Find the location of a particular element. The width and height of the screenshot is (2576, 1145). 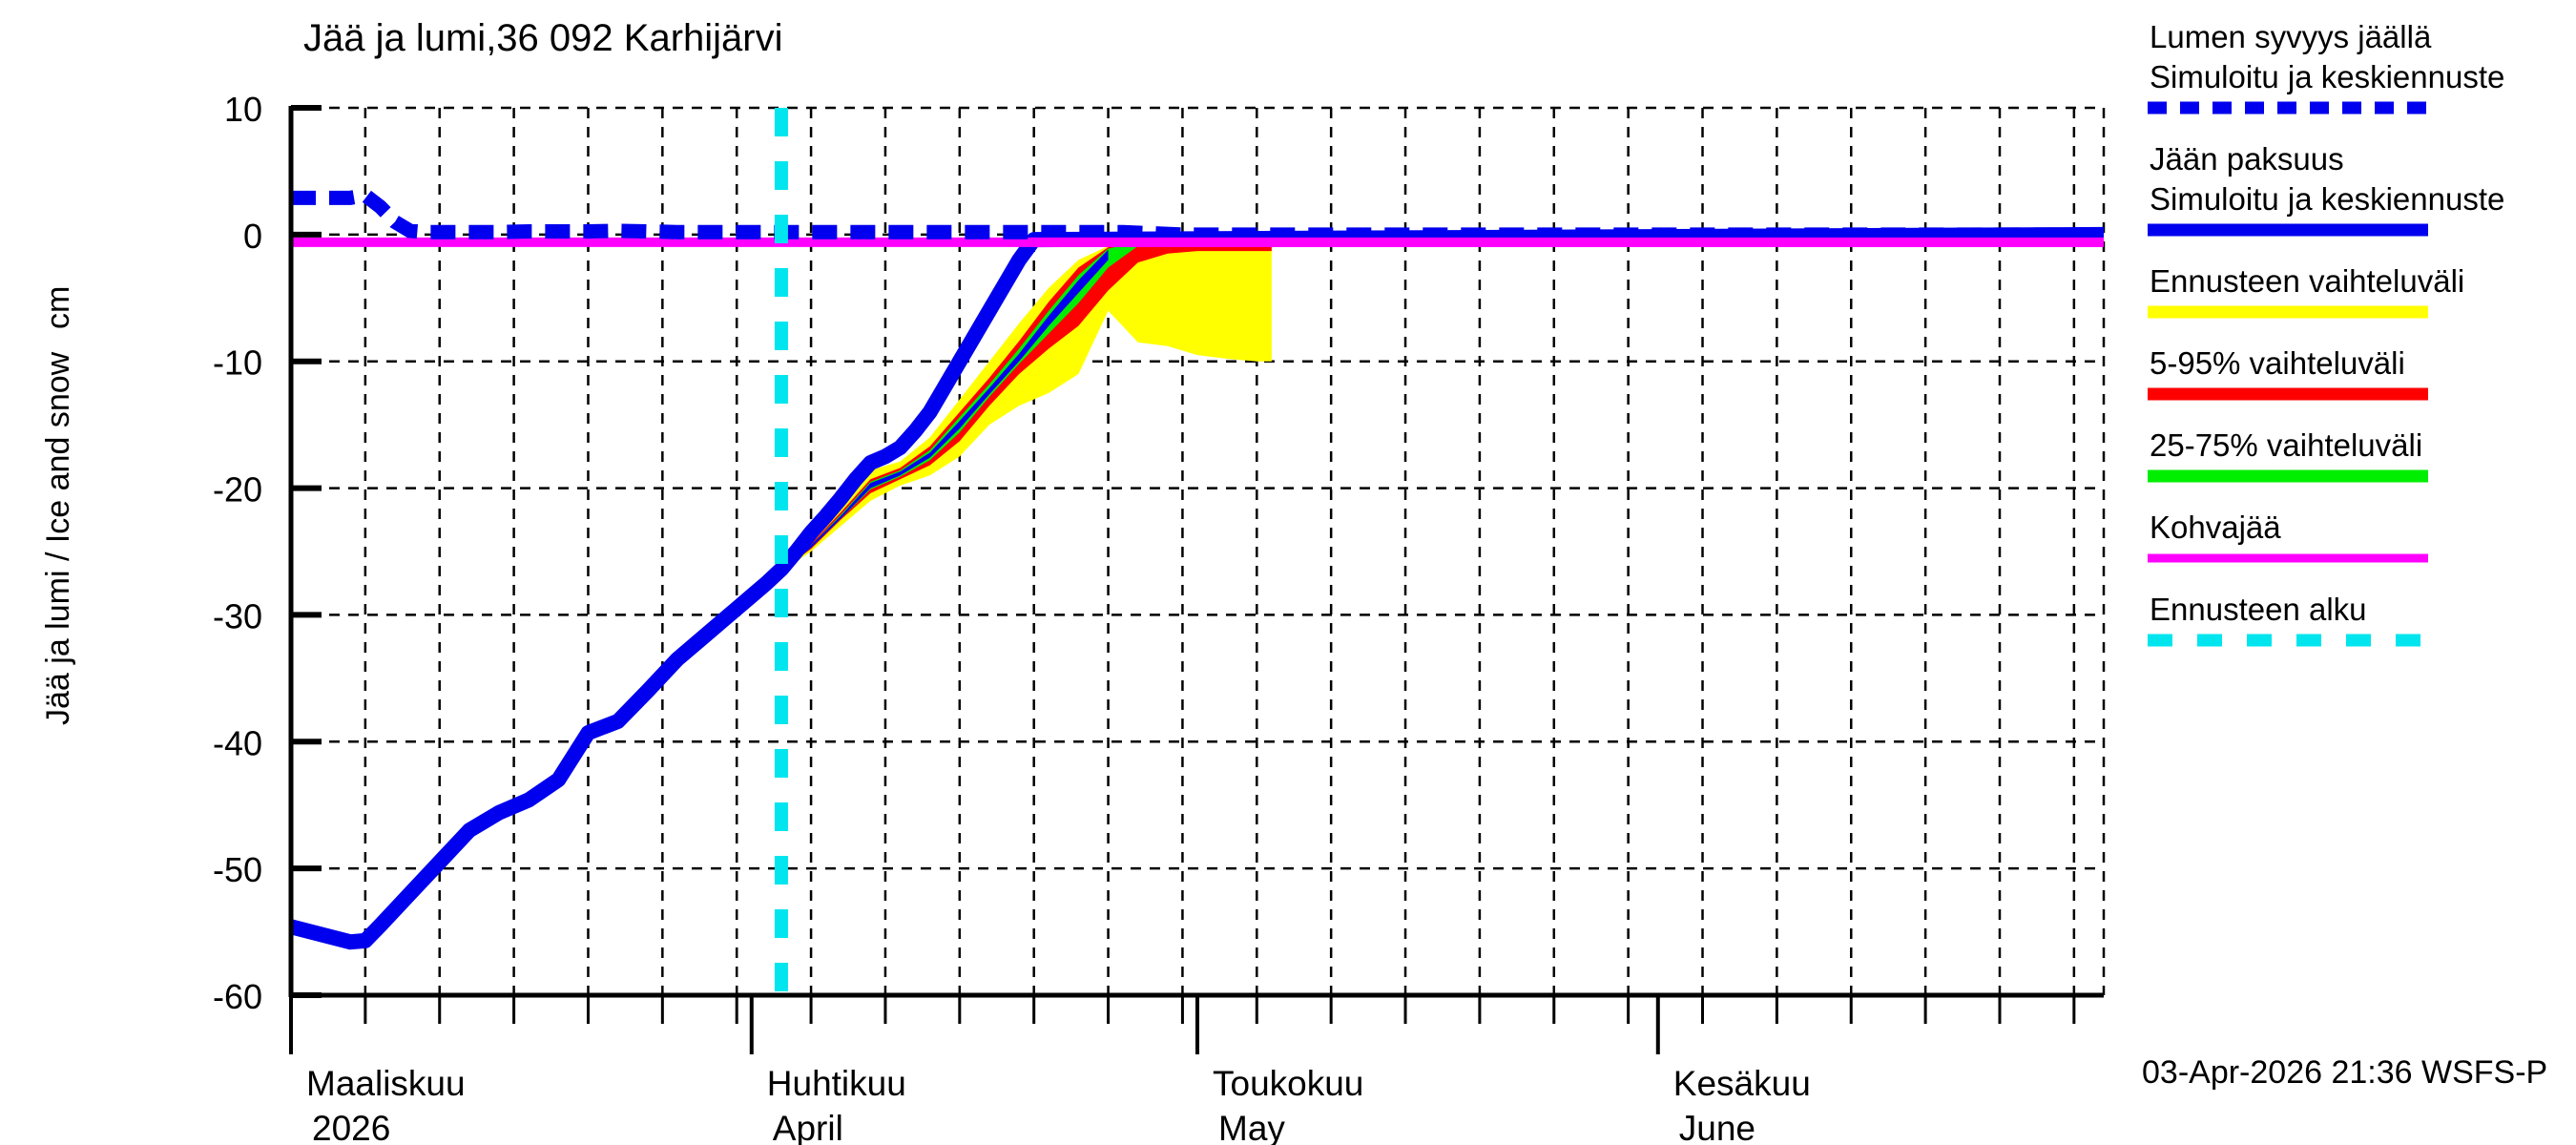

y-tick-label: -30 is located at coordinates (237, 615).